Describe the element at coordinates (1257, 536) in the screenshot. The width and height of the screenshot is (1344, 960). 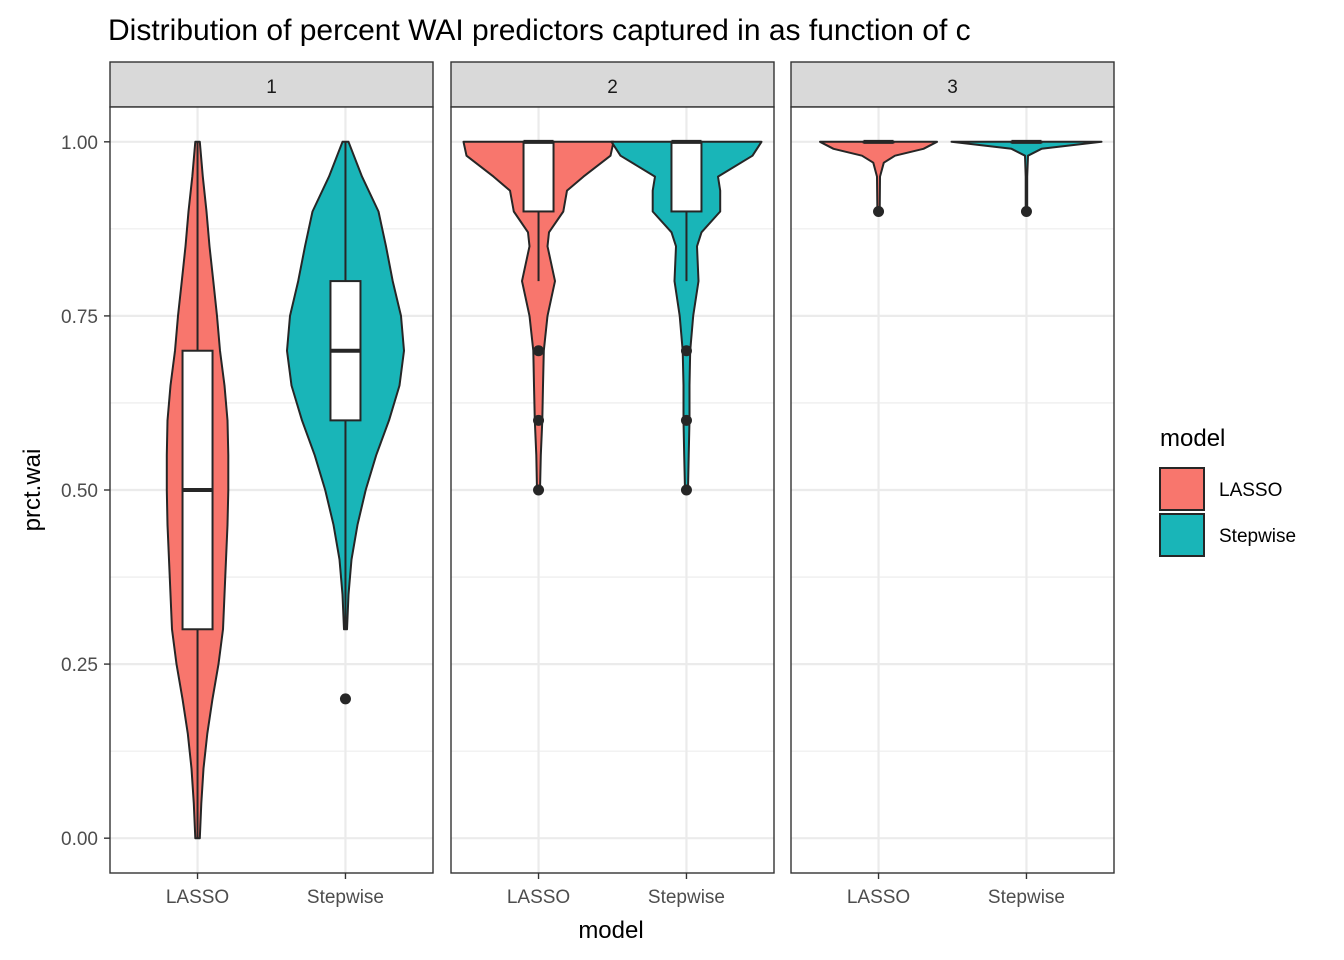
I see `legend-label: Stepwise` at that location.